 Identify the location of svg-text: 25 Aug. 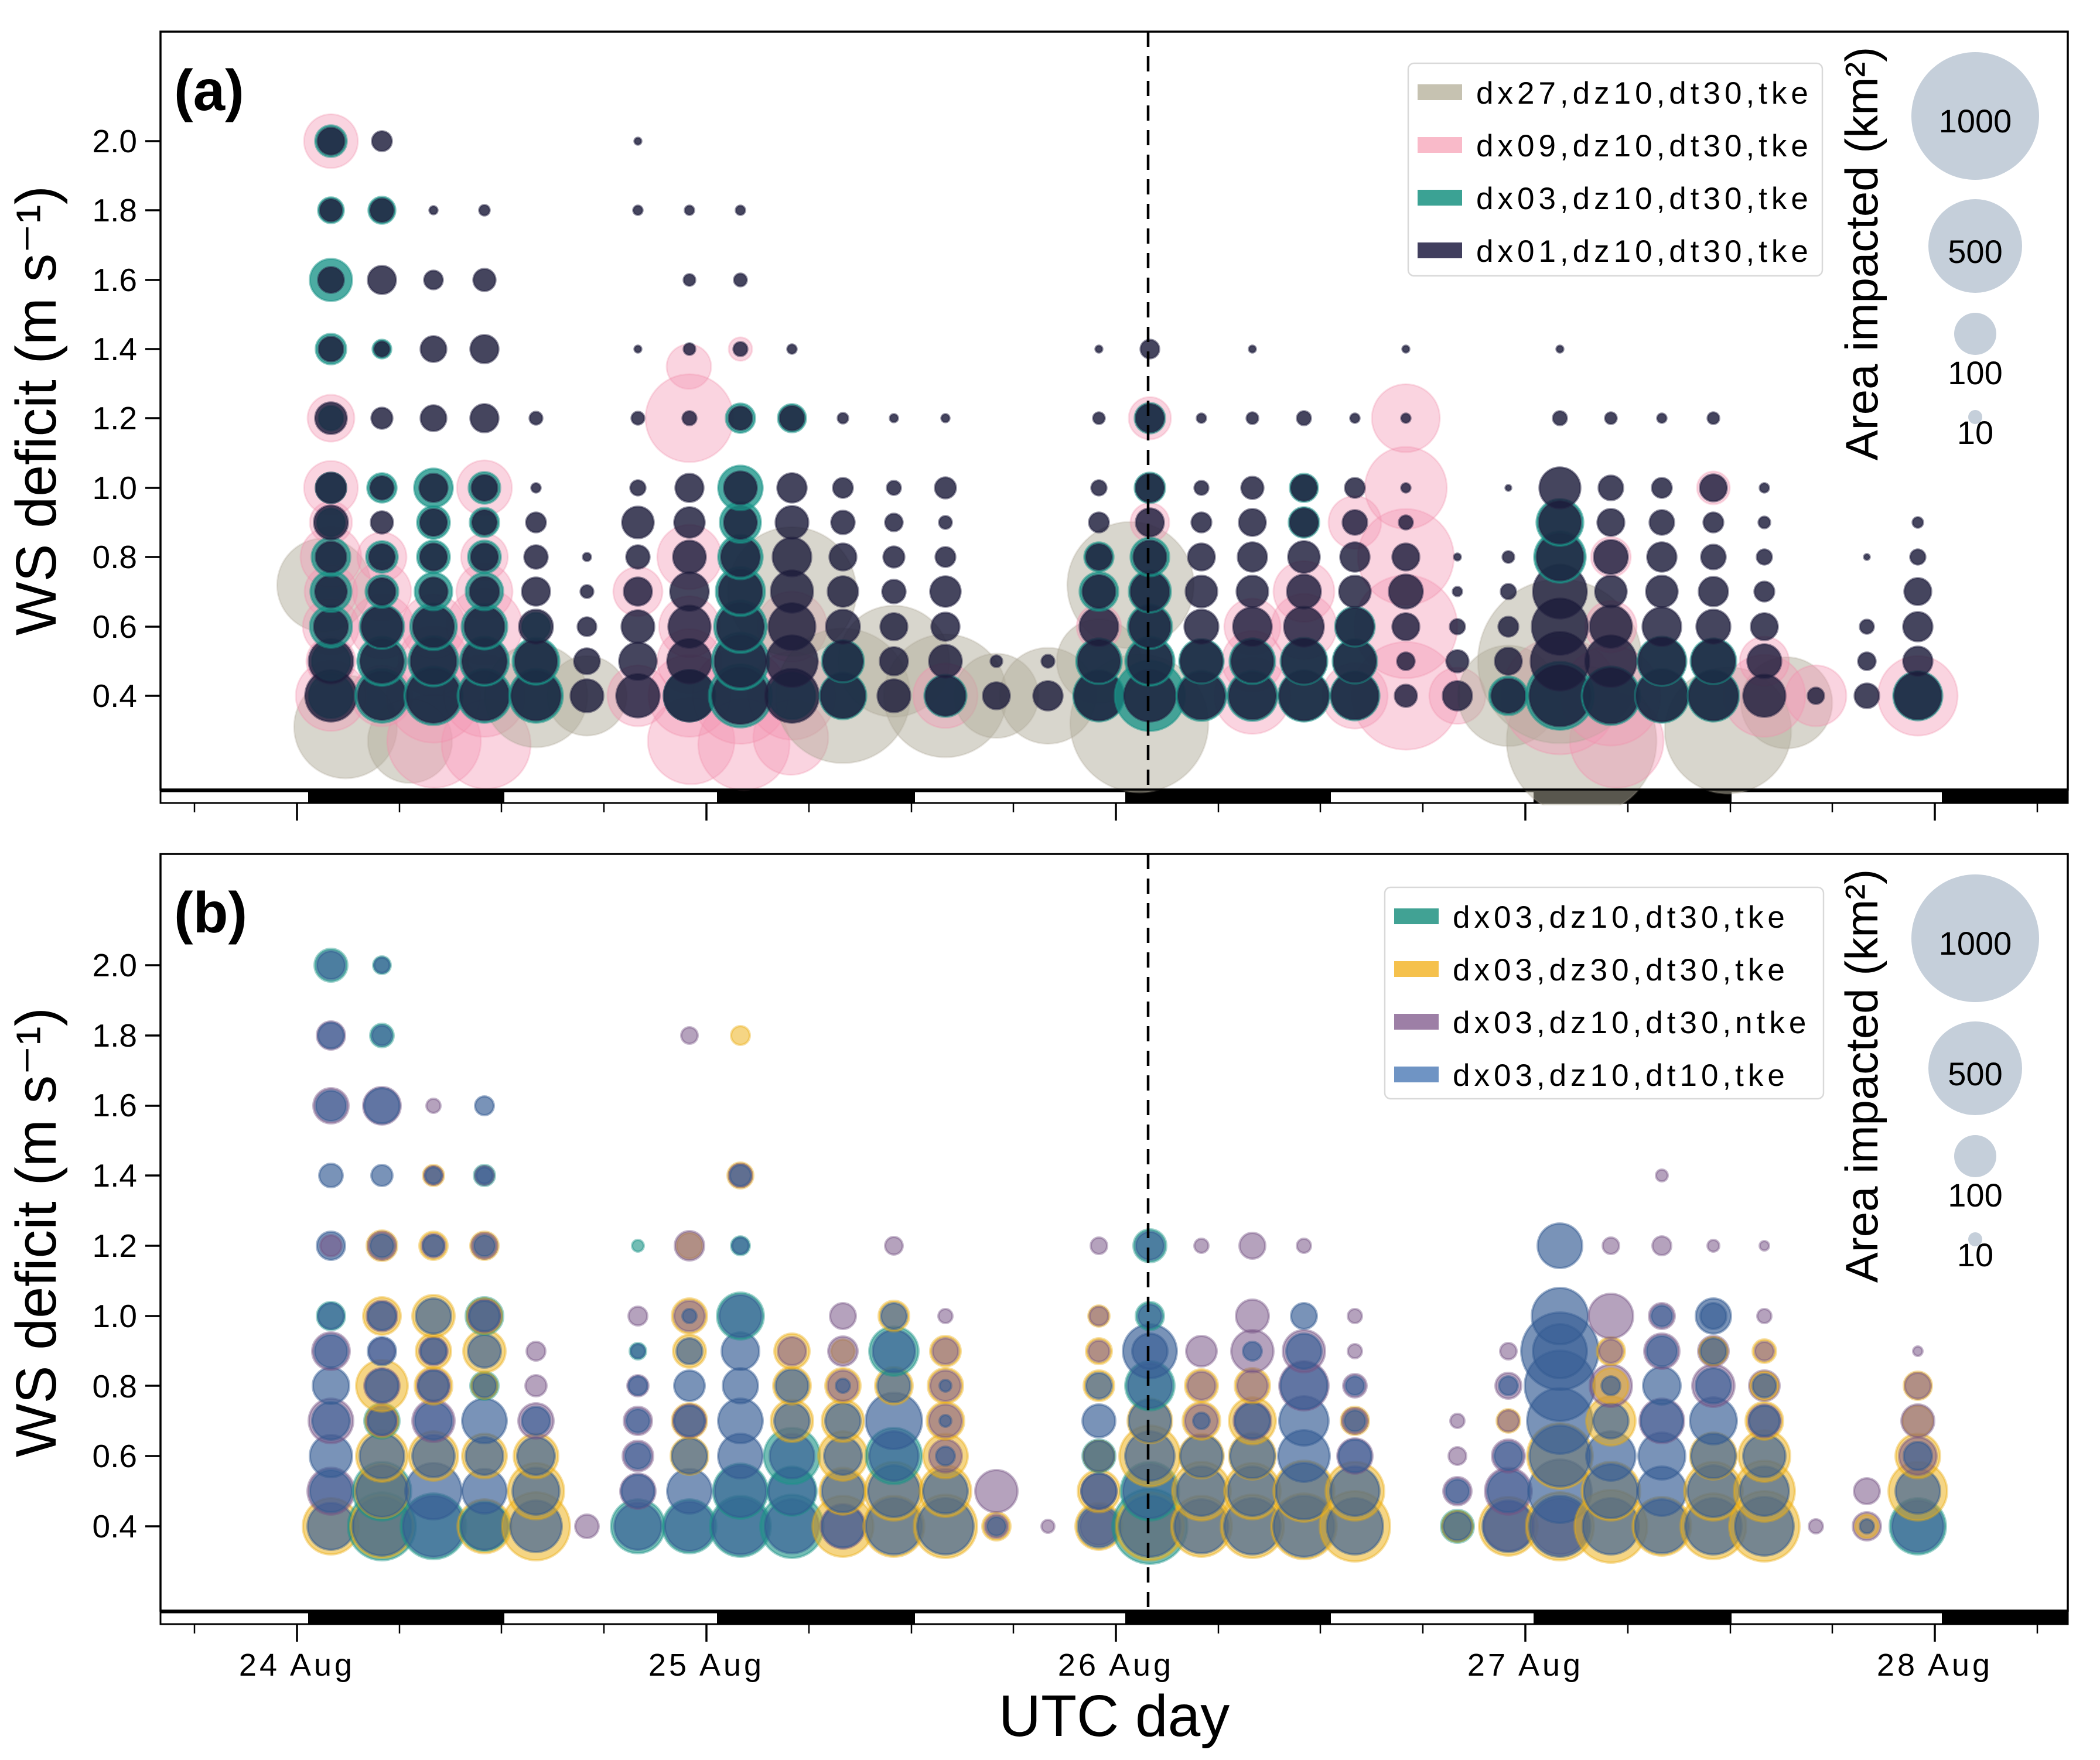
(706, 1665).